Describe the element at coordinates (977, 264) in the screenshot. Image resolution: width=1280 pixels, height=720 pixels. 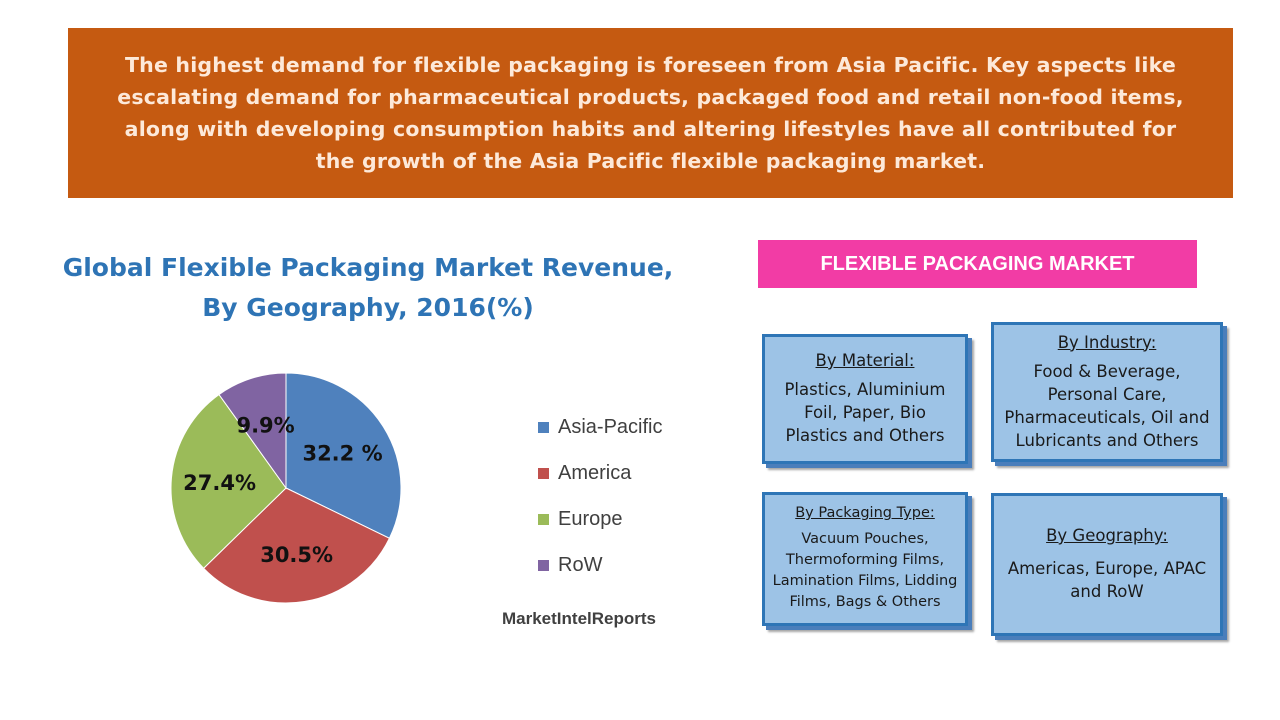
I see `segments-header: FLEXIBLE PACKAGING MARKET` at that location.